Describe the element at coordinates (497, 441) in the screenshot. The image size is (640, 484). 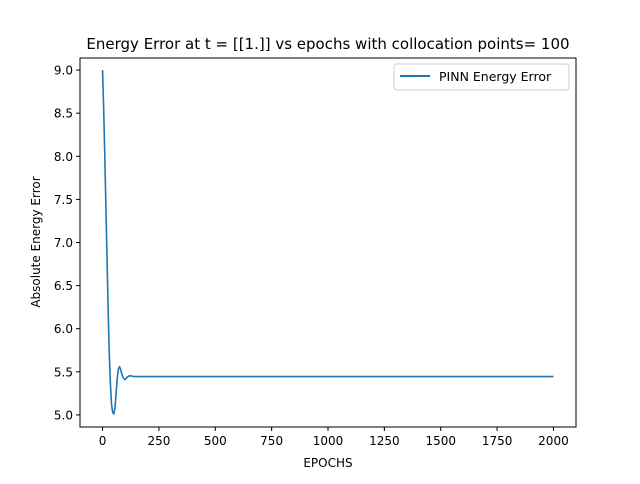
I see `x-tick-label: 1750` at that location.